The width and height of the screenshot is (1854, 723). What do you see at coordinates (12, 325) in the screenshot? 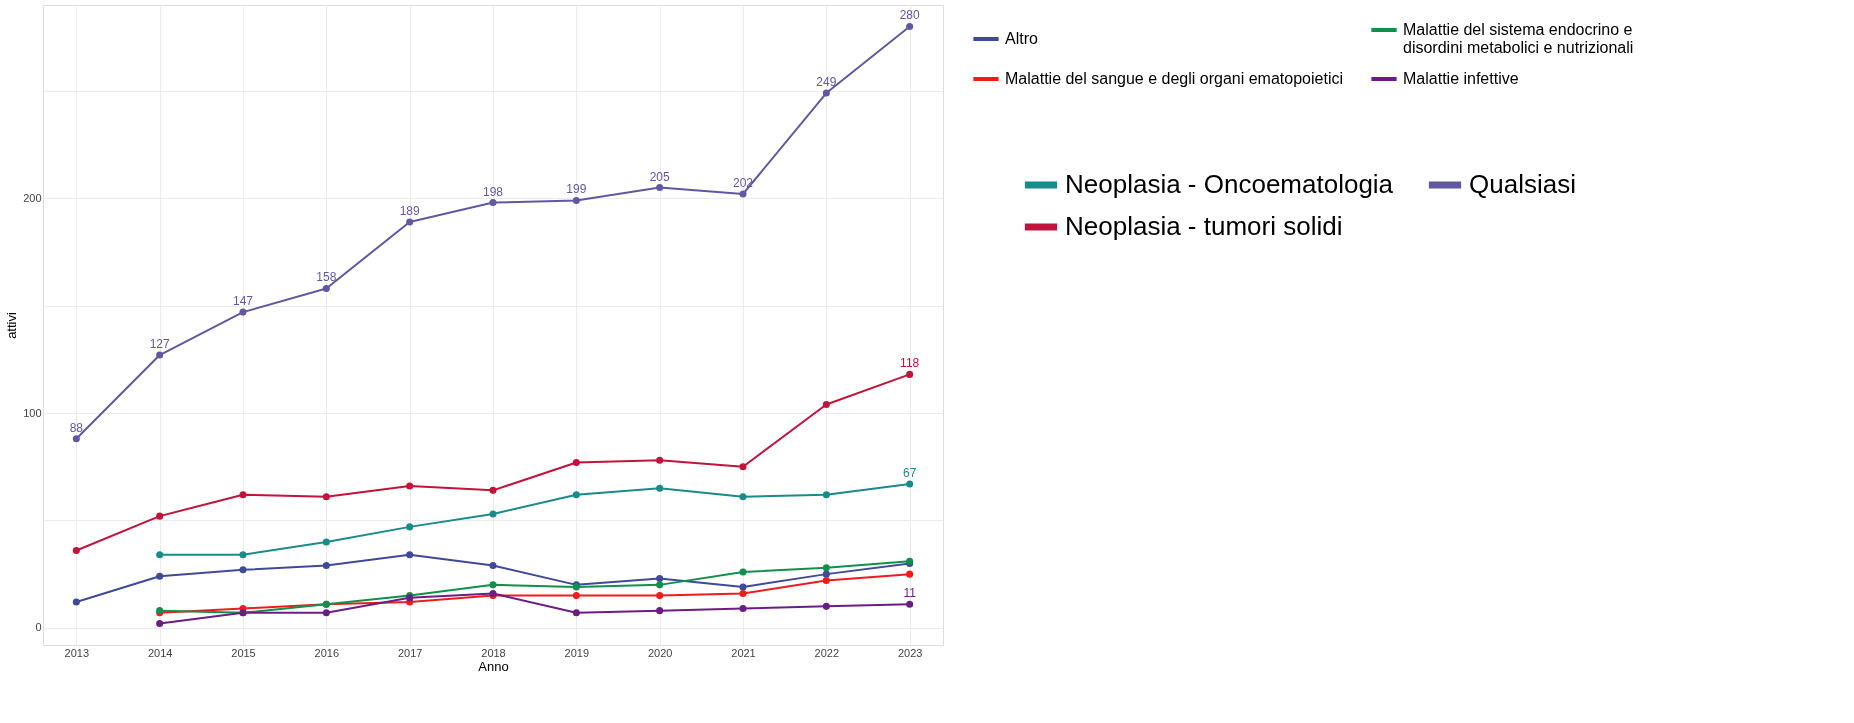
I see `y-axis-title: attivi` at bounding box center [12, 325].